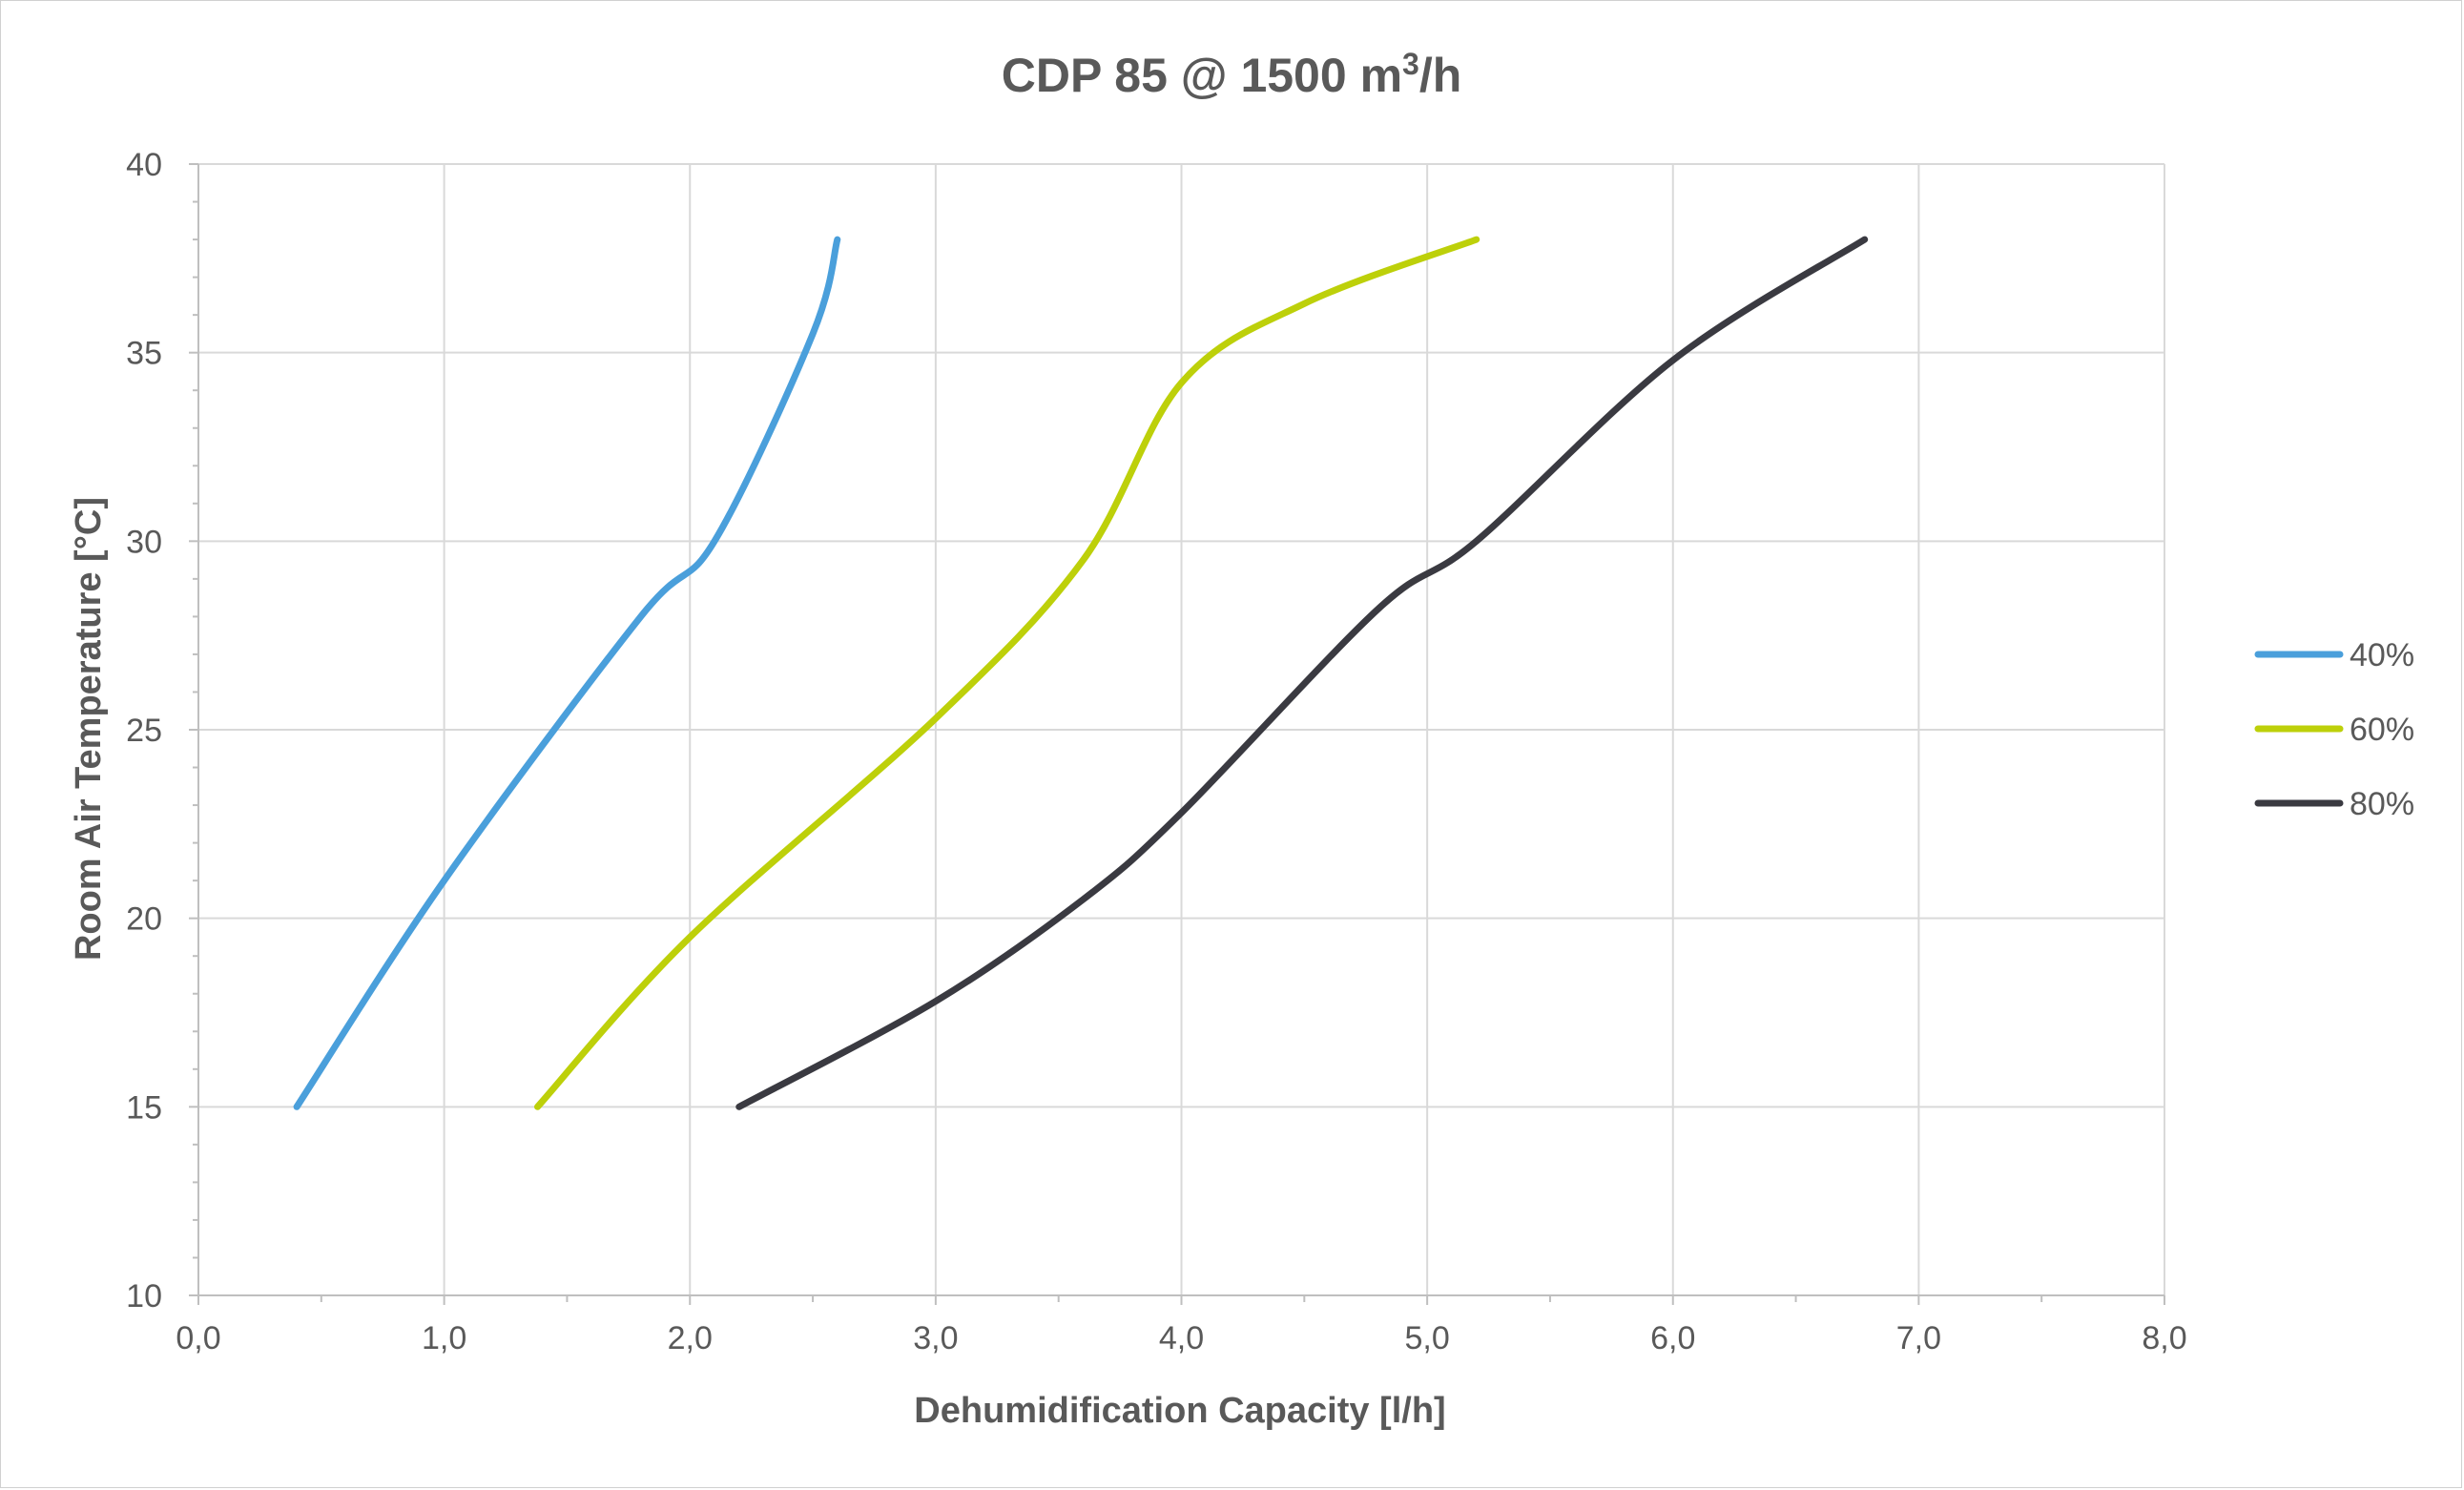 The height and width of the screenshot is (1490, 2464). I want to click on x-tick-label: 2,0, so click(690, 1338).